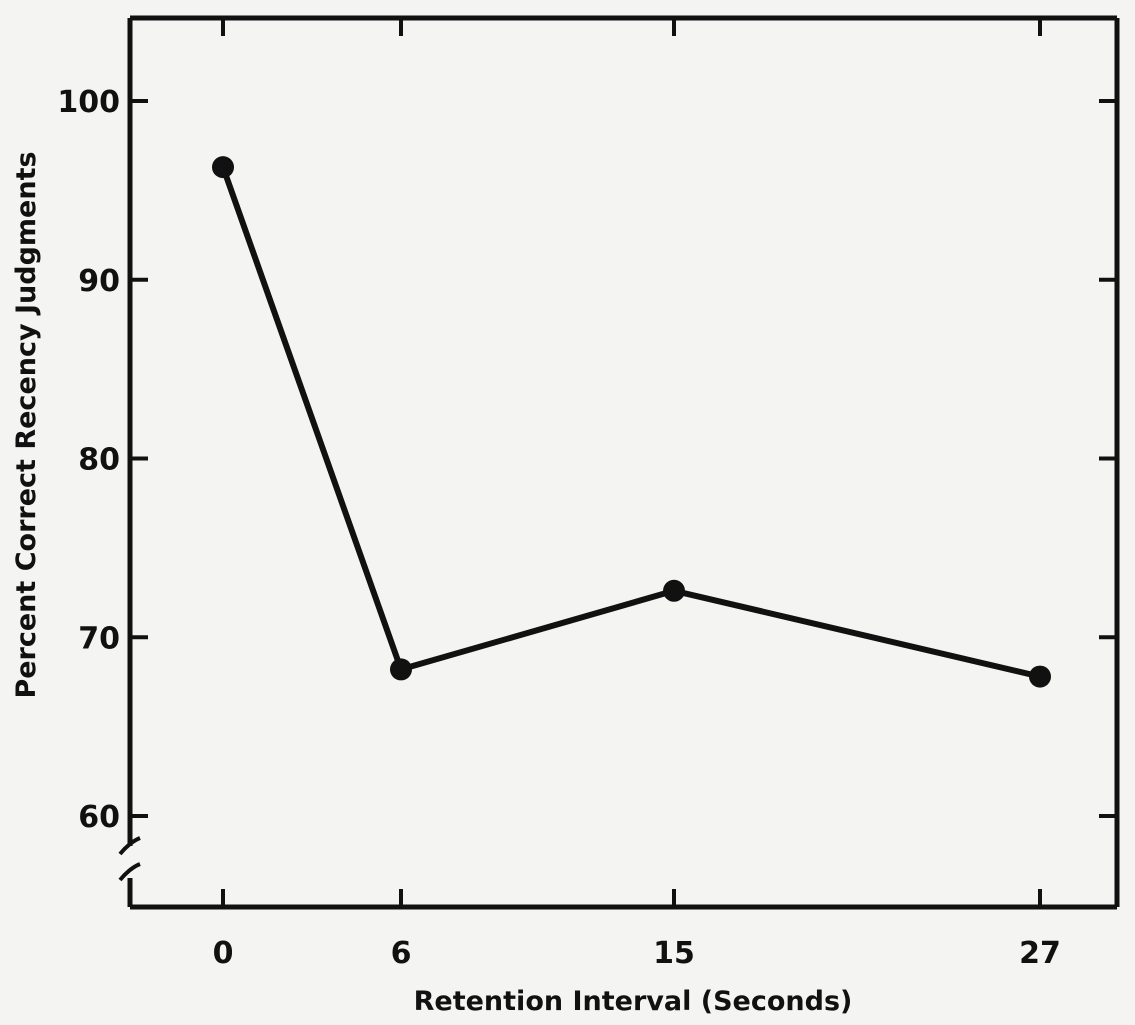  What do you see at coordinates (674, 953) in the screenshot?
I see `x-tick-label: 15` at bounding box center [674, 953].